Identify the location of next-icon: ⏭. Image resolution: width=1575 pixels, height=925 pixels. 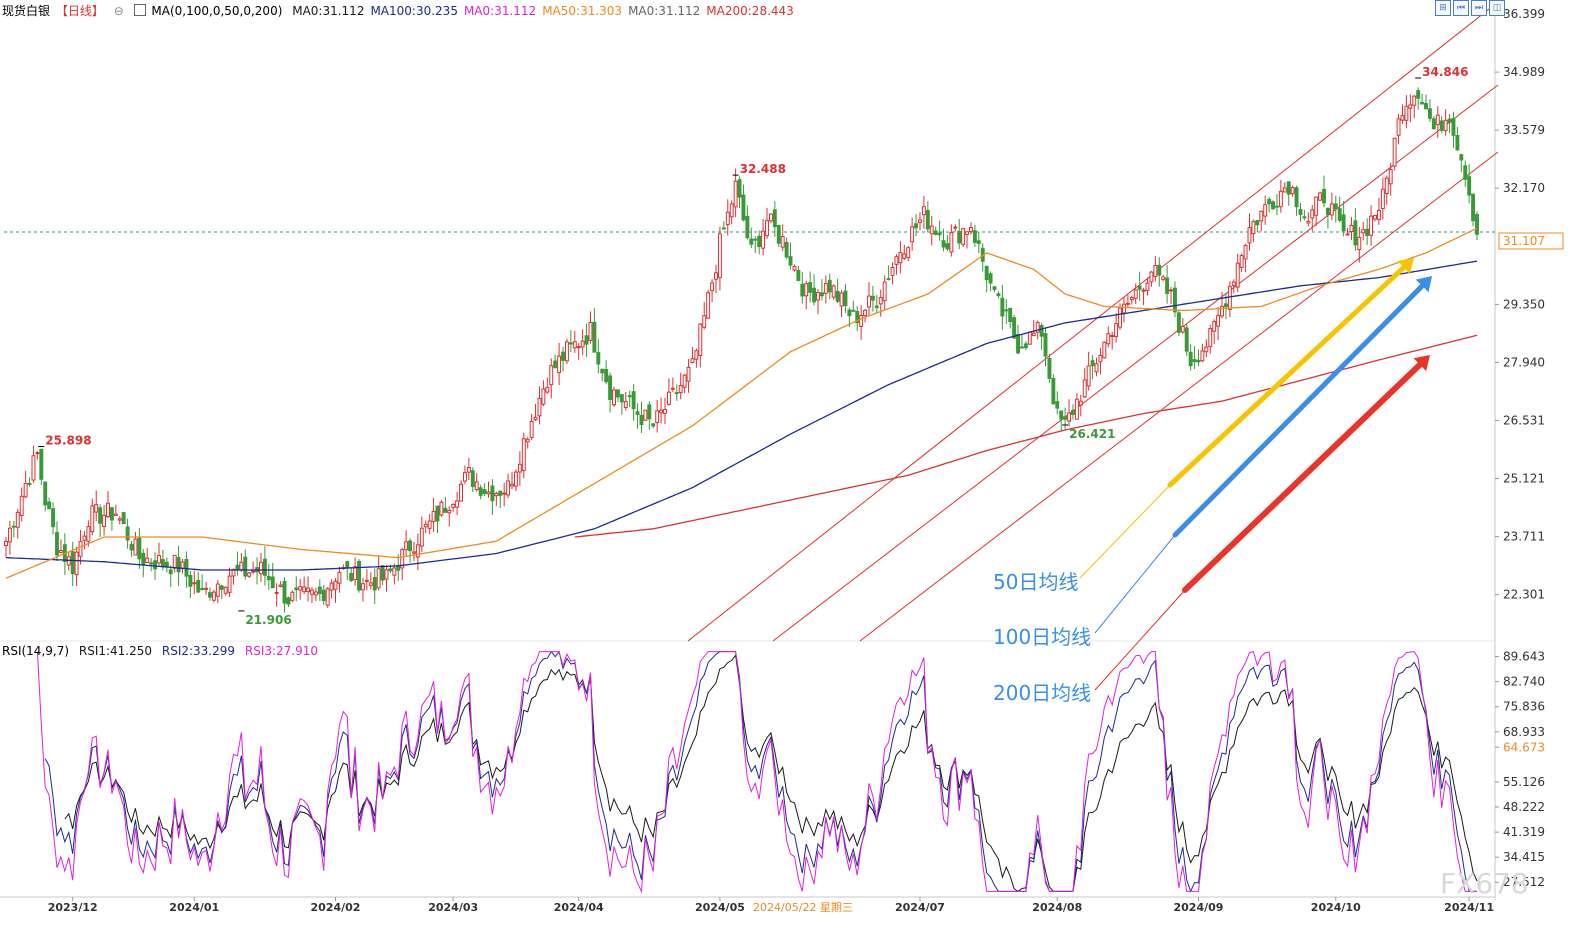
(1479, 8).